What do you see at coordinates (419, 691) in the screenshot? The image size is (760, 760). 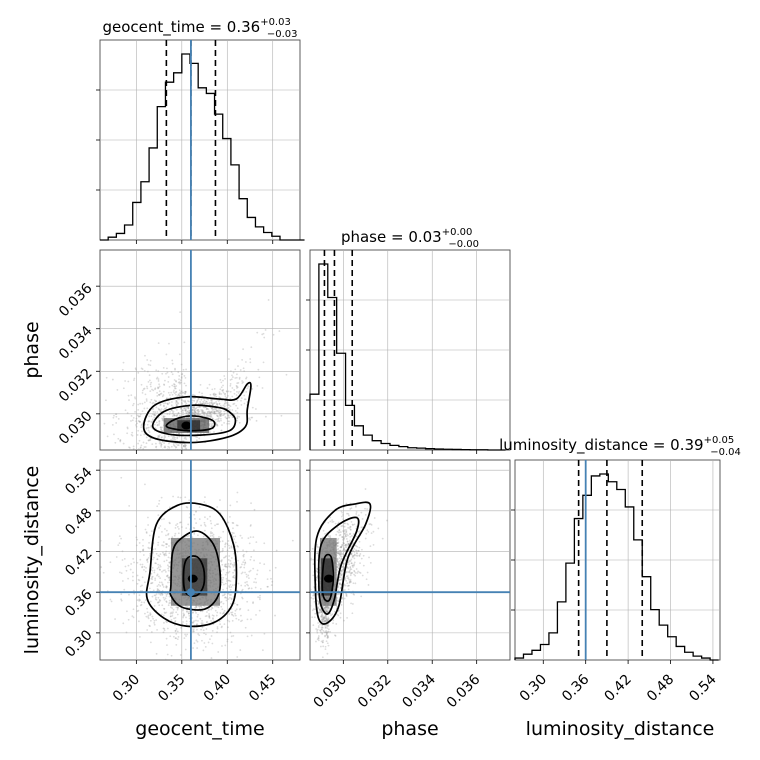 I see `density-phase-vs-luminosity-distance-xtick-label-2: 0.034` at bounding box center [419, 691].